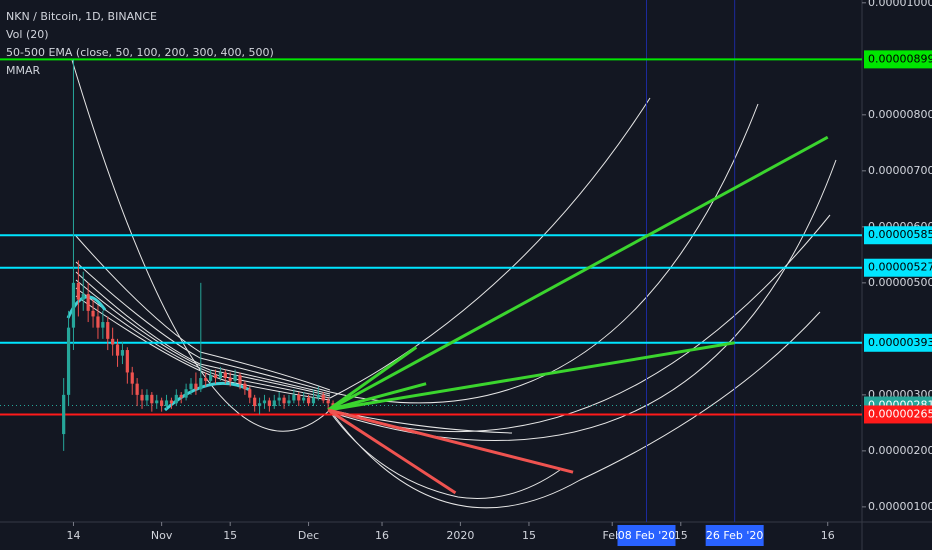 The height and width of the screenshot is (550, 932). I want to click on price-level-label: 0.00000265, so click(900, 413).